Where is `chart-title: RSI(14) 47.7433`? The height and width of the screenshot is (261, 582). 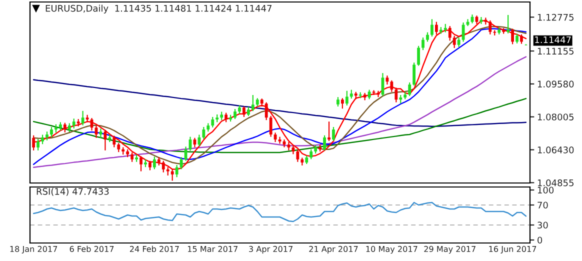
chart-title: RSI(14) 47.7433 is located at coordinates (72, 192).